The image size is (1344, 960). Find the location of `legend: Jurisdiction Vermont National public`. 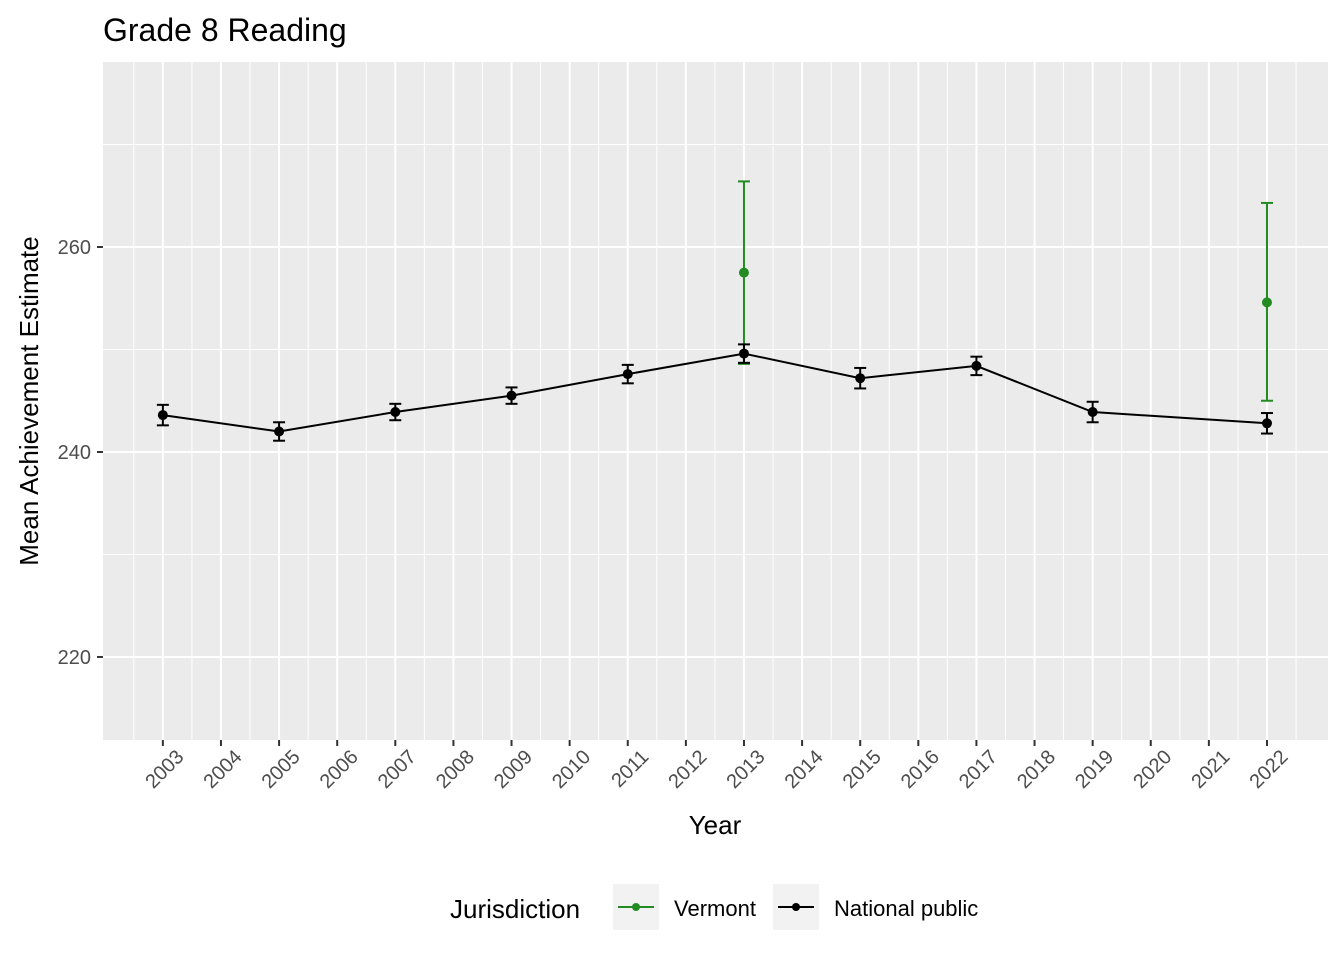

legend: Jurisdiction Vermont National public is located at coordinates (714, 907).